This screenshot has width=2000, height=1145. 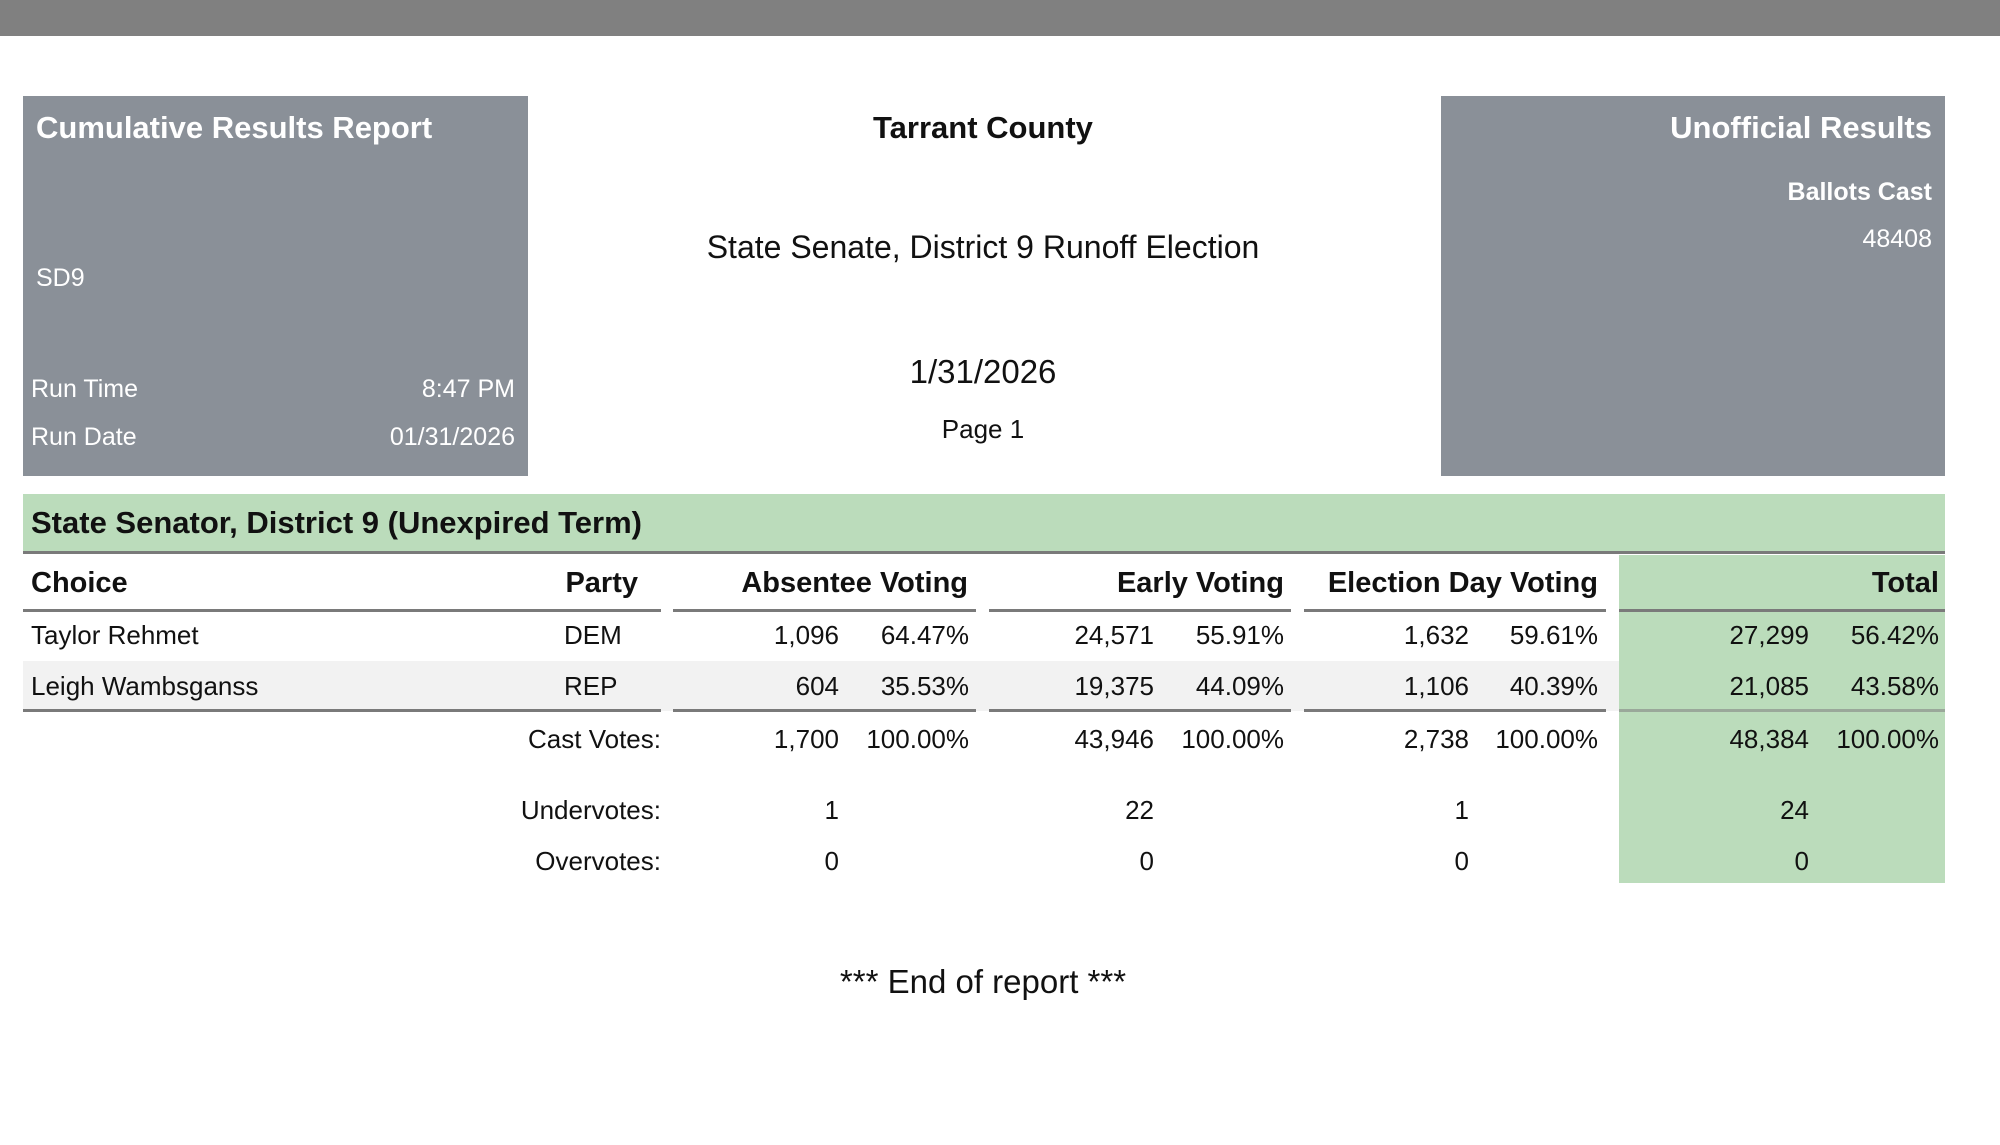 I want to click on choice-name: Leigh Wambsganss, so click(x=145, y=685).